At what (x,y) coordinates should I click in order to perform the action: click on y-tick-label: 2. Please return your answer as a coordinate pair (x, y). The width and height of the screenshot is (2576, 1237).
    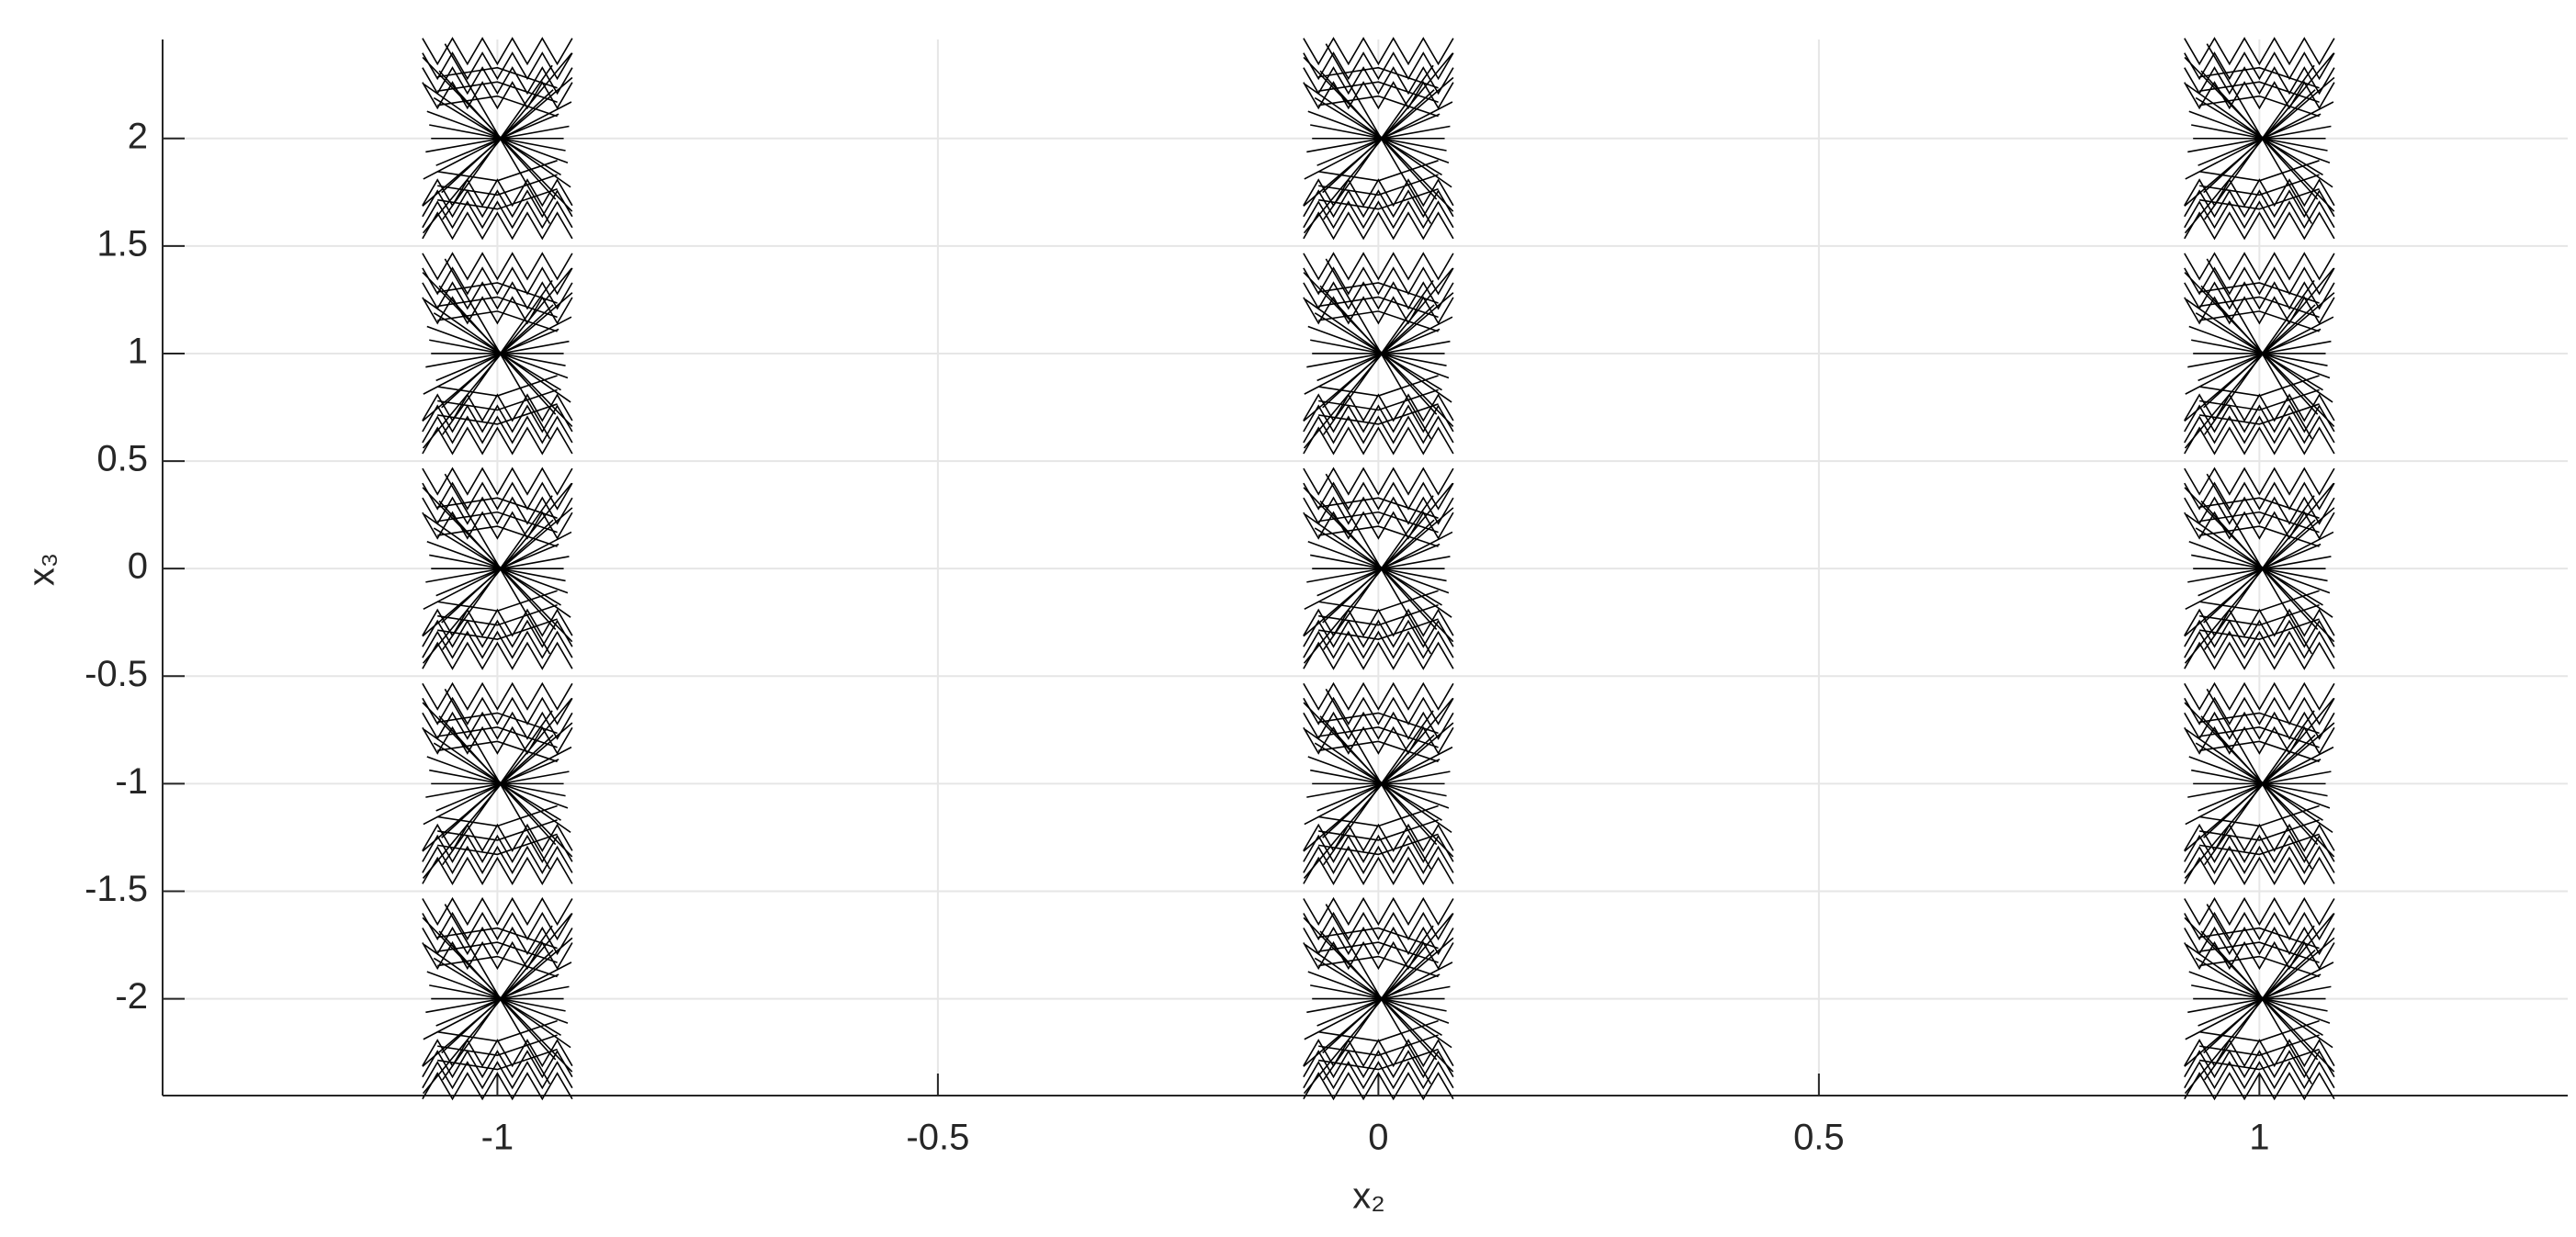
    Looking at the image, I should click on (138, 136).